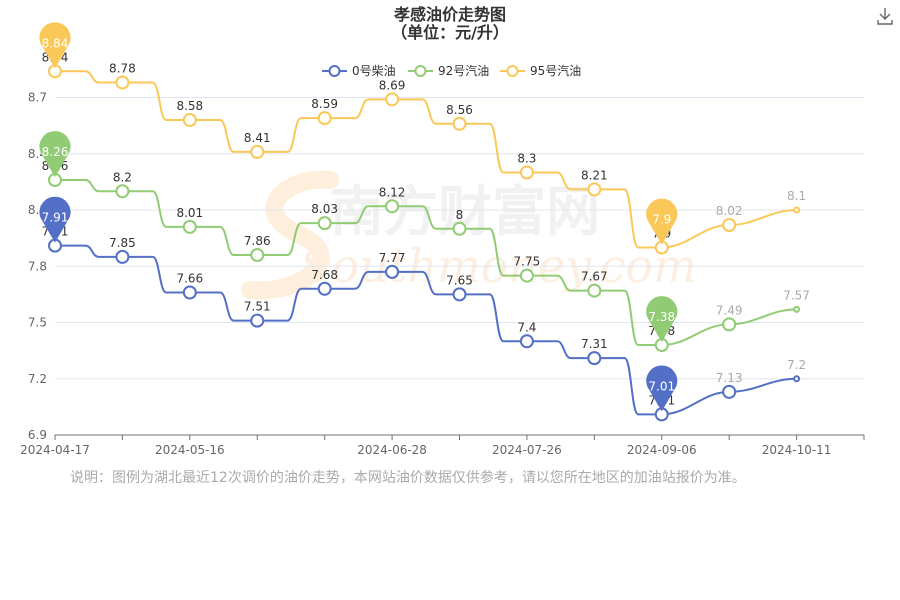 The image size is (900, 600). What do you see at coordinates (527, 450) in the screenshot?
I see `x-tick-label: 2024-07-26` at bounding box center [527, 450].